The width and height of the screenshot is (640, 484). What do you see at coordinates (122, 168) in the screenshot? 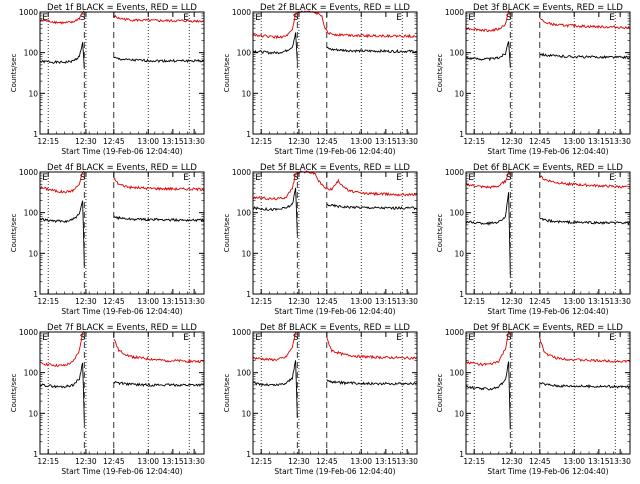
I see `panel-title: Det 4f BLACK = Events, RED = LLD` at bounding box center [122, 168].